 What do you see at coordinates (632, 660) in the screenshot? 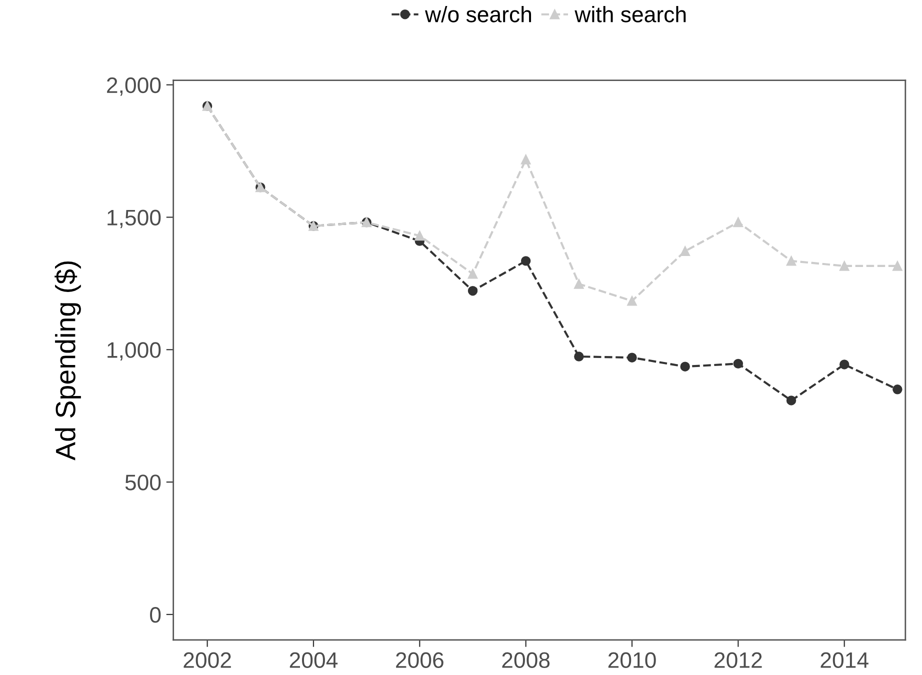
I see `x-tick-label: 2010` at bounding box center [632, 660].